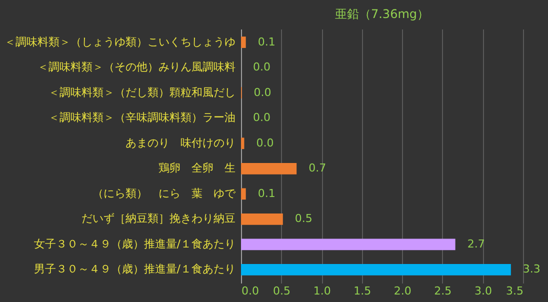  I want to click on x-tick-label: 1.0, so click(322, 291).